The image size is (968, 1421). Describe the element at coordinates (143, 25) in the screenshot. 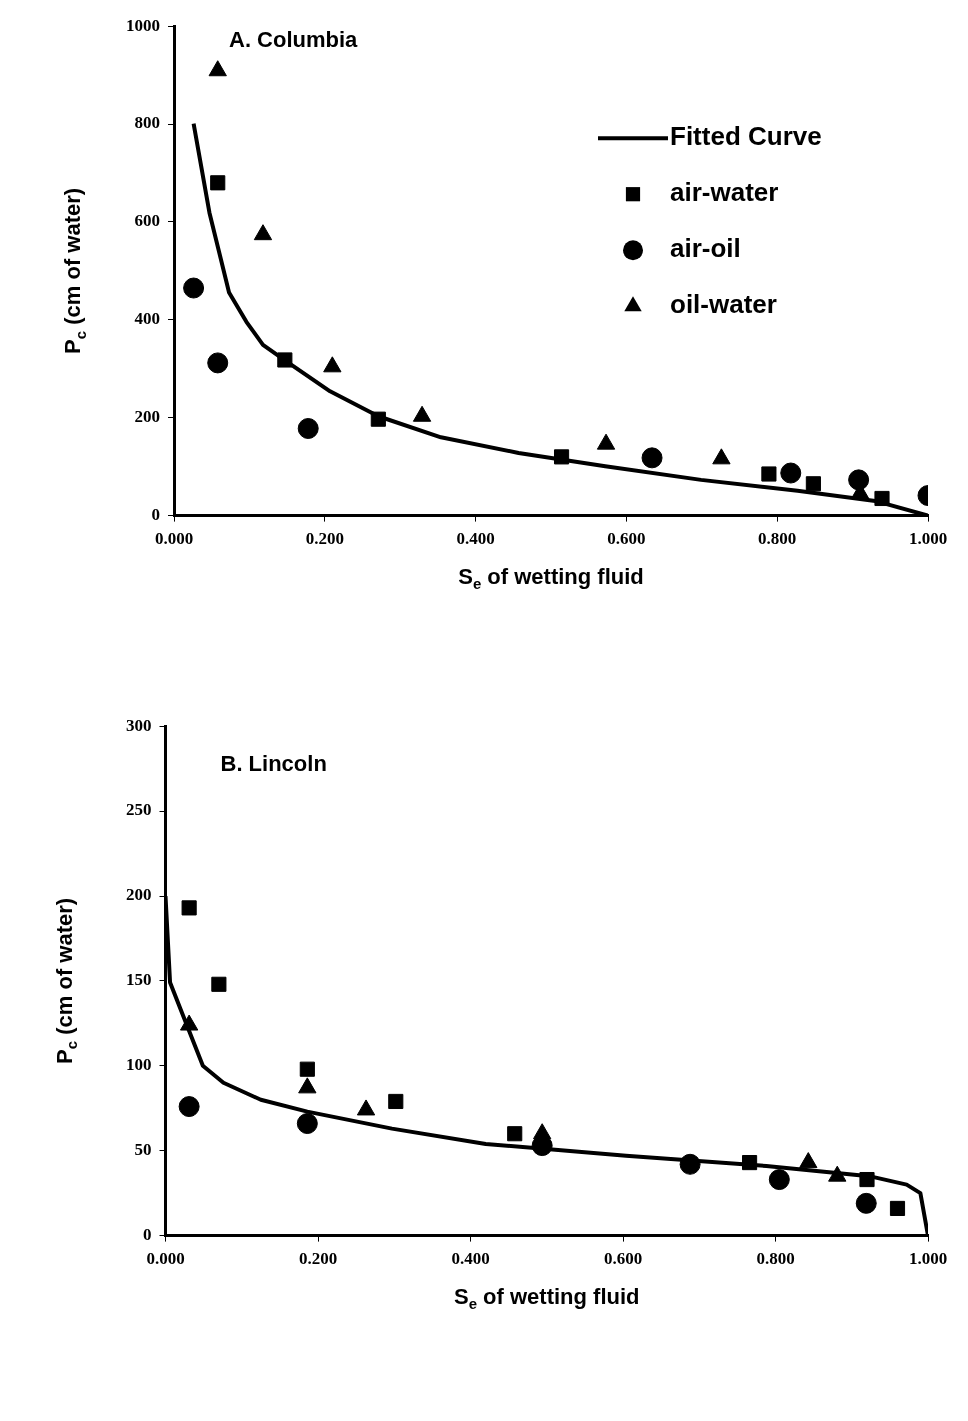

I see `y-tick-label: 1000` at that location.